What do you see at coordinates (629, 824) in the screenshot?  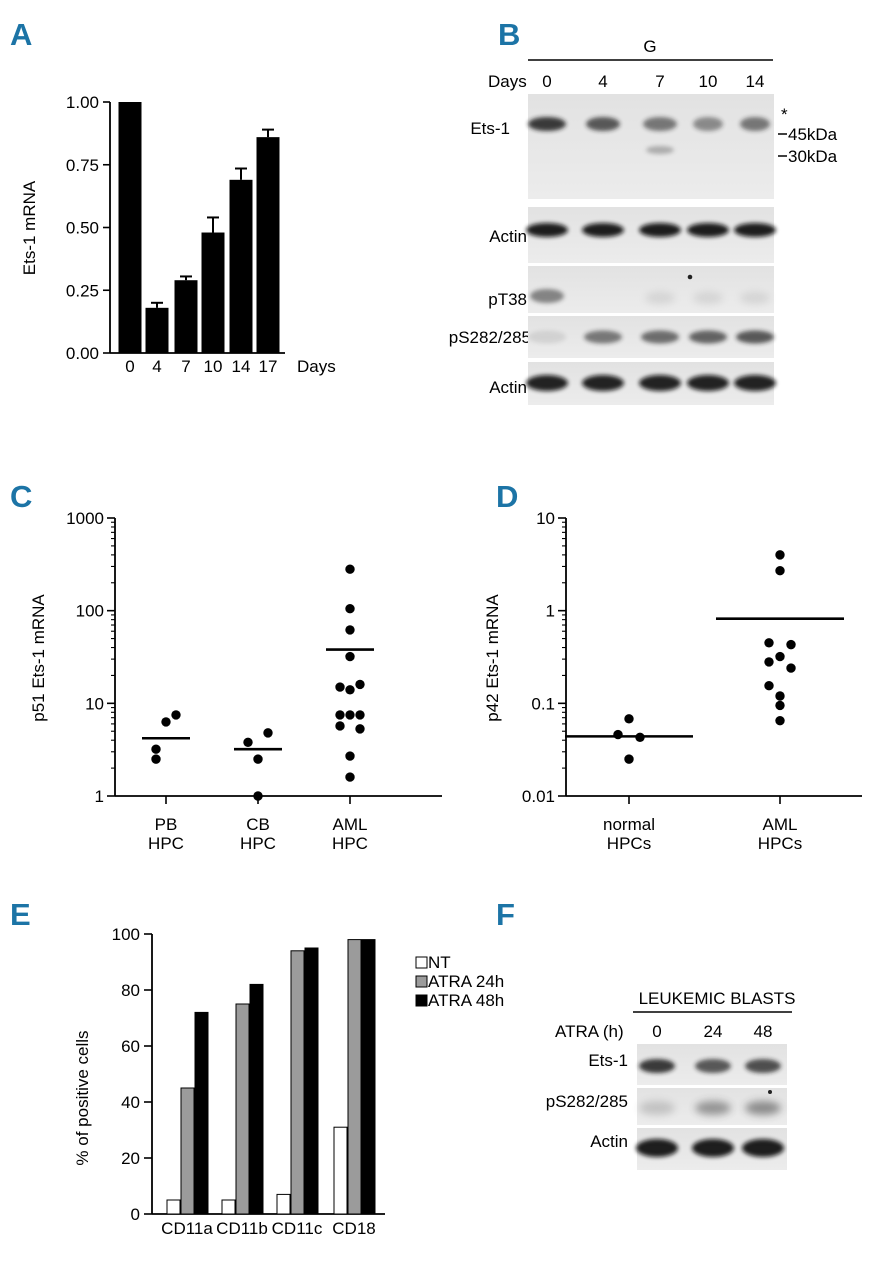 I see `chart-d-x-tick-label: normal` at bounding box center [629, 824].